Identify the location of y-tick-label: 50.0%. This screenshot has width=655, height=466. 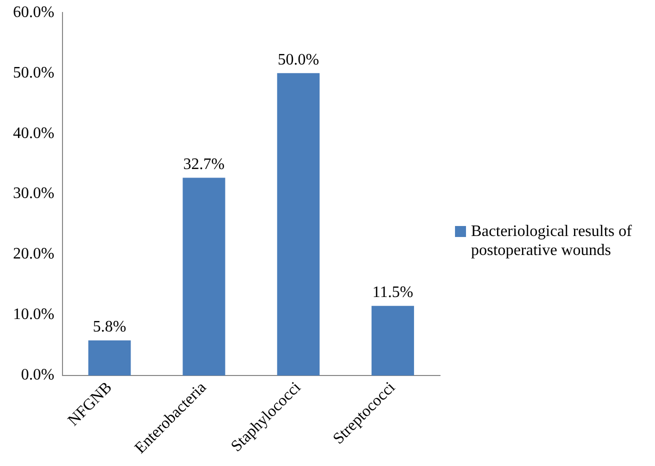
(33, 73).